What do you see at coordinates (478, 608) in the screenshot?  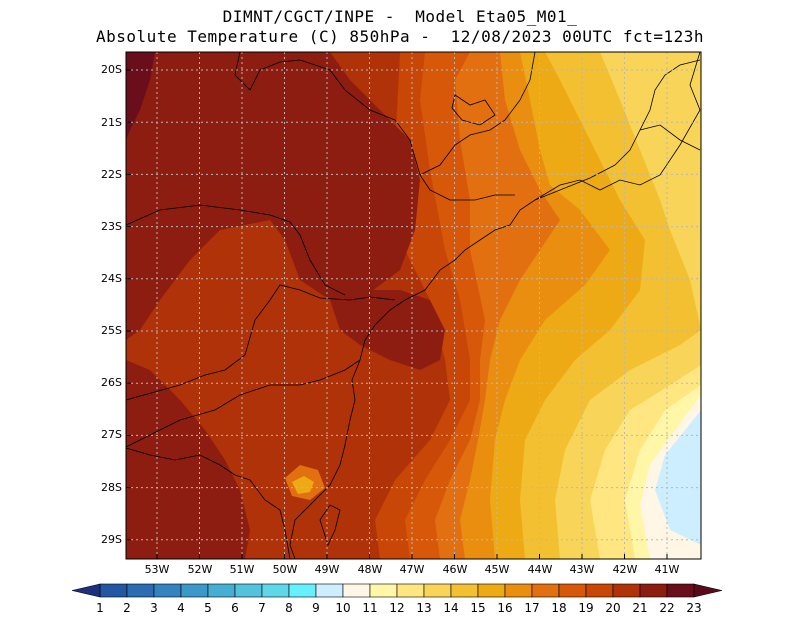 I see `colorbar-label: 15` at bounding box center [478, 608].